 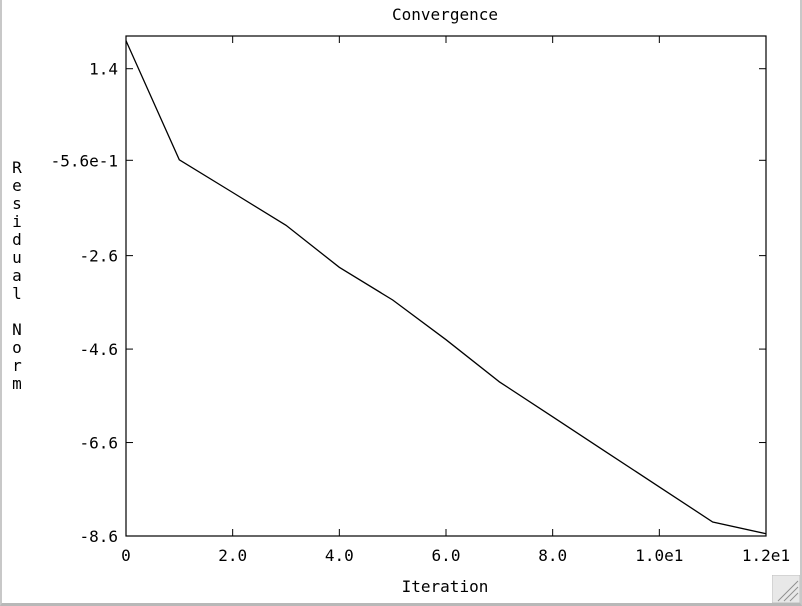 I want to click on chart-title: Convergence, so click(x=445, y=14).